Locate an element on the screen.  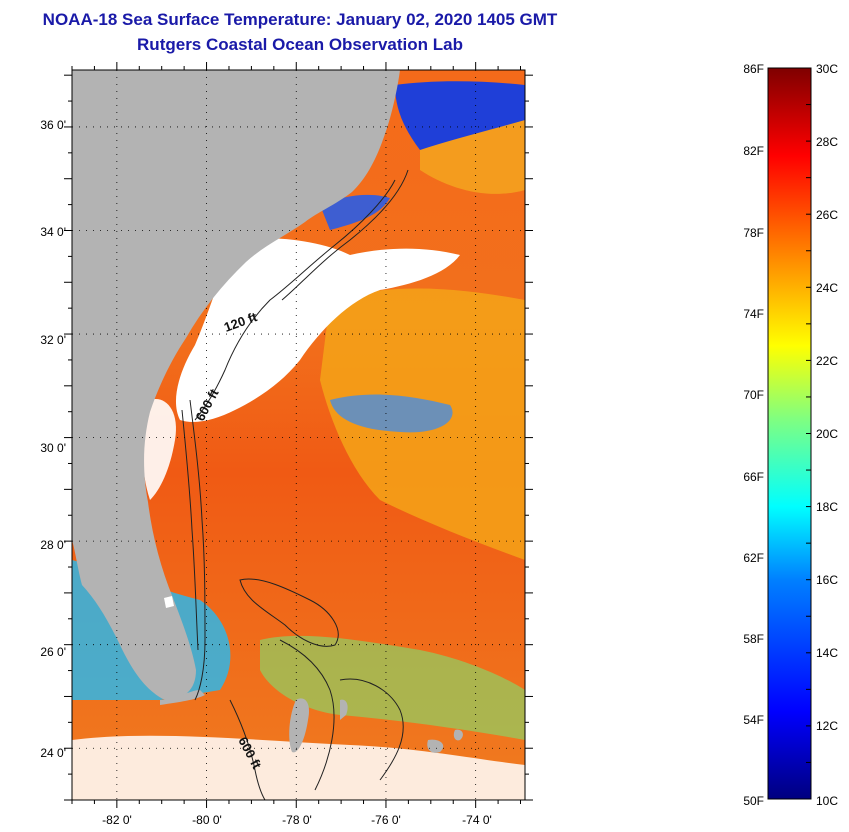
colorbar-c-label: 16C is located at coordinates (827, 580).